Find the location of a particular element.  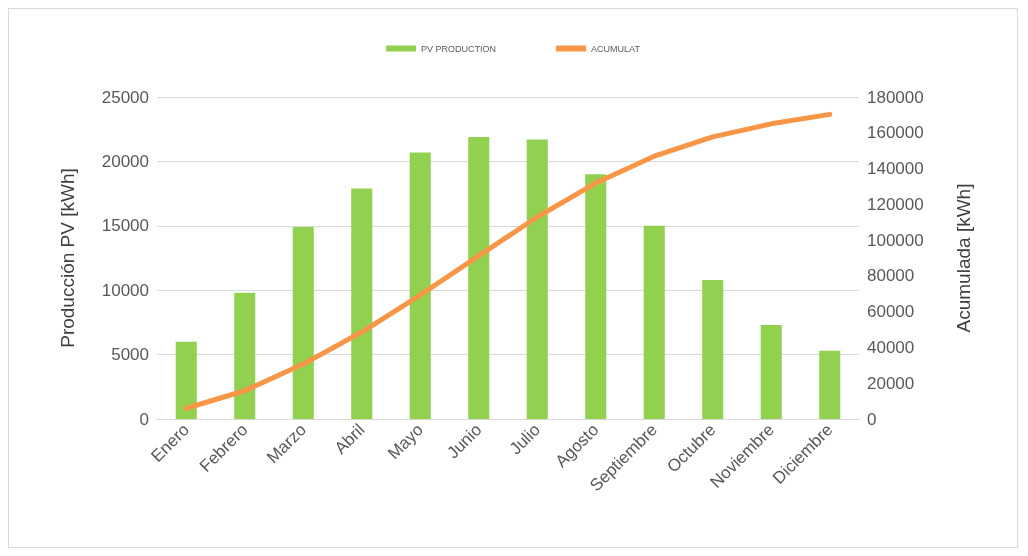

x-tick-label: Julio is located at coordinates (524, 439).